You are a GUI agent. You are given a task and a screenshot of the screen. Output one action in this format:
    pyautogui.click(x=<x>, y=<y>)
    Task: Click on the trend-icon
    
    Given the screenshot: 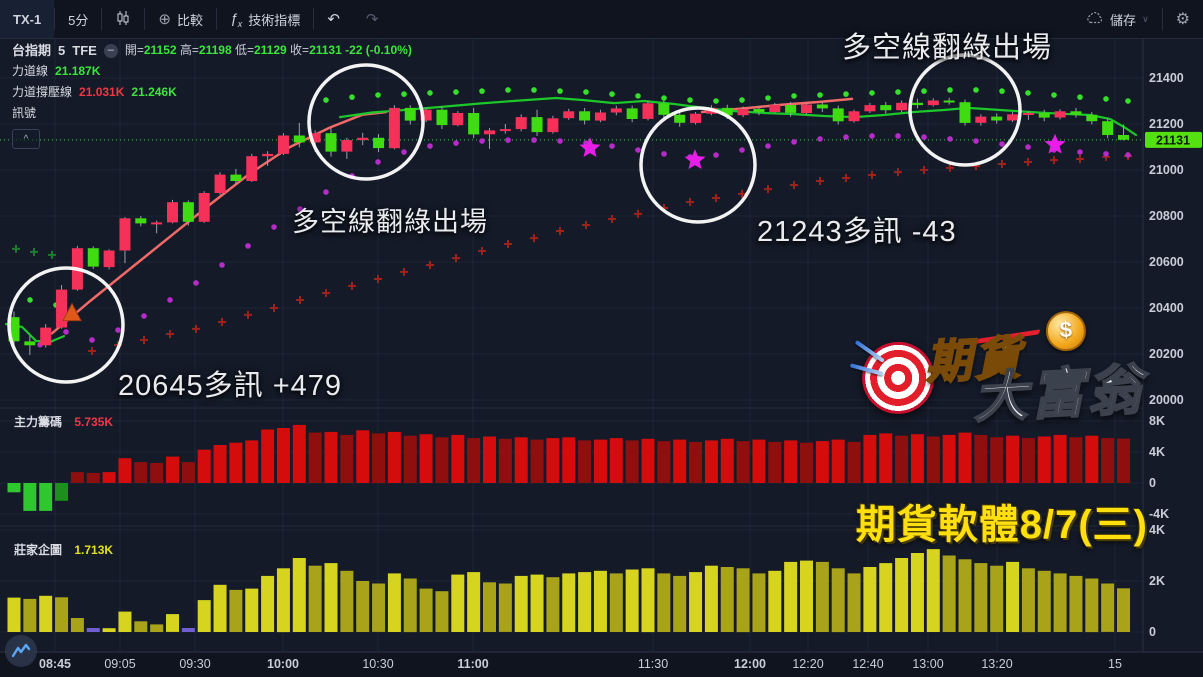 What is the action you would take?
    pyautogui.click(x=21, y=650)
    